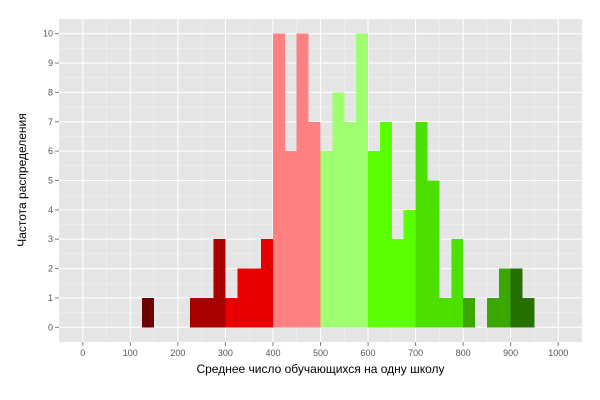  I want to click on x-tick-label: 900, so click(510, 353).